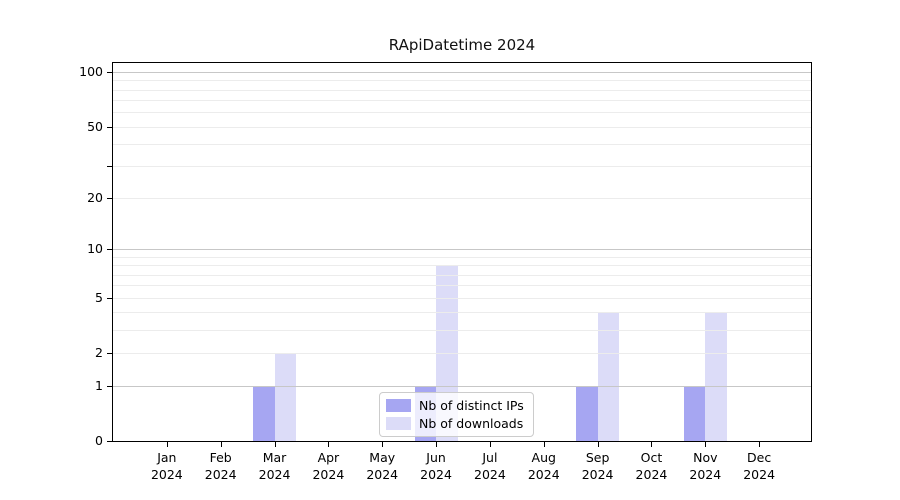 The width and height of the screenshot is (900, 500). I want to click on bar-nb-of-downloads-mar-2024, so click(285, 397).